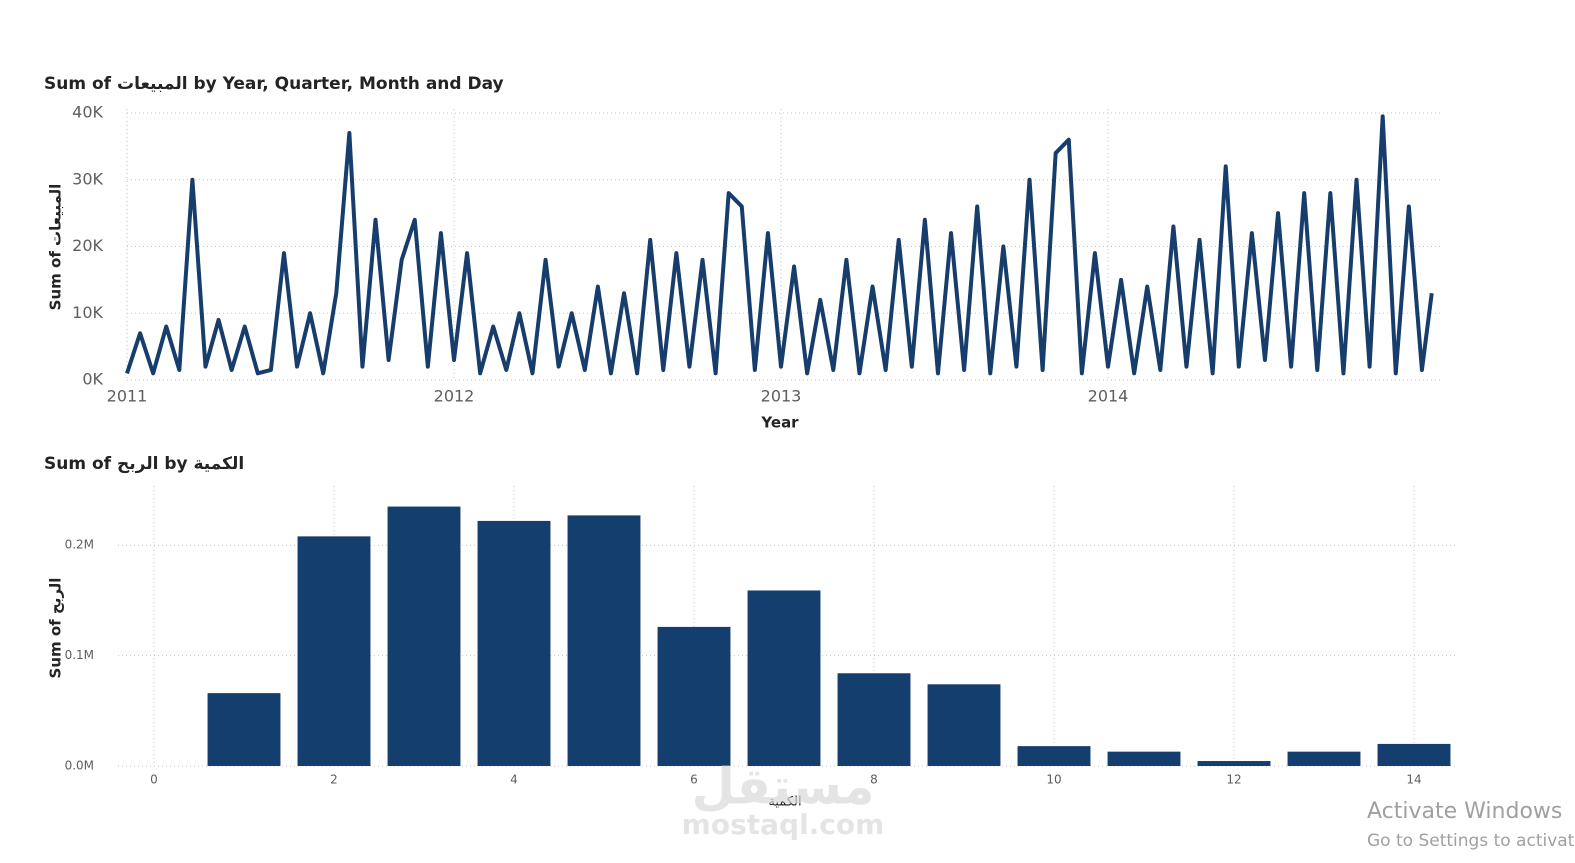  I want to click on y-axis-label: Sum of المبيعات, so click(56, 247).